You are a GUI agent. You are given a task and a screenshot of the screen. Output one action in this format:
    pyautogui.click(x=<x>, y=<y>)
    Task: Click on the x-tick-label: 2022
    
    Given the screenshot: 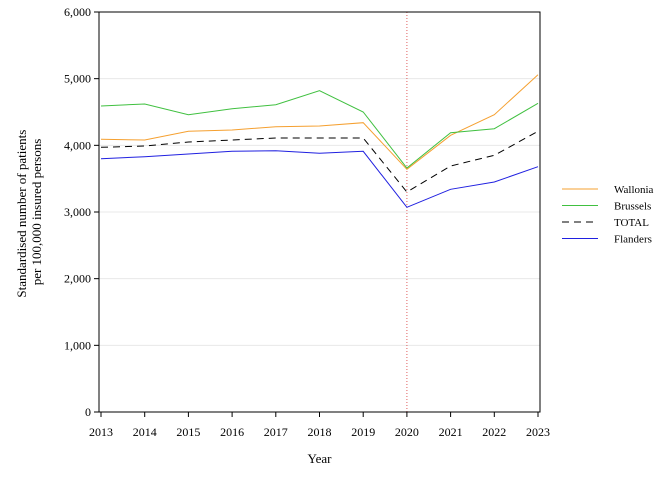 What is the action you would take?
    pyautogui.click(x=494, y=432)
    